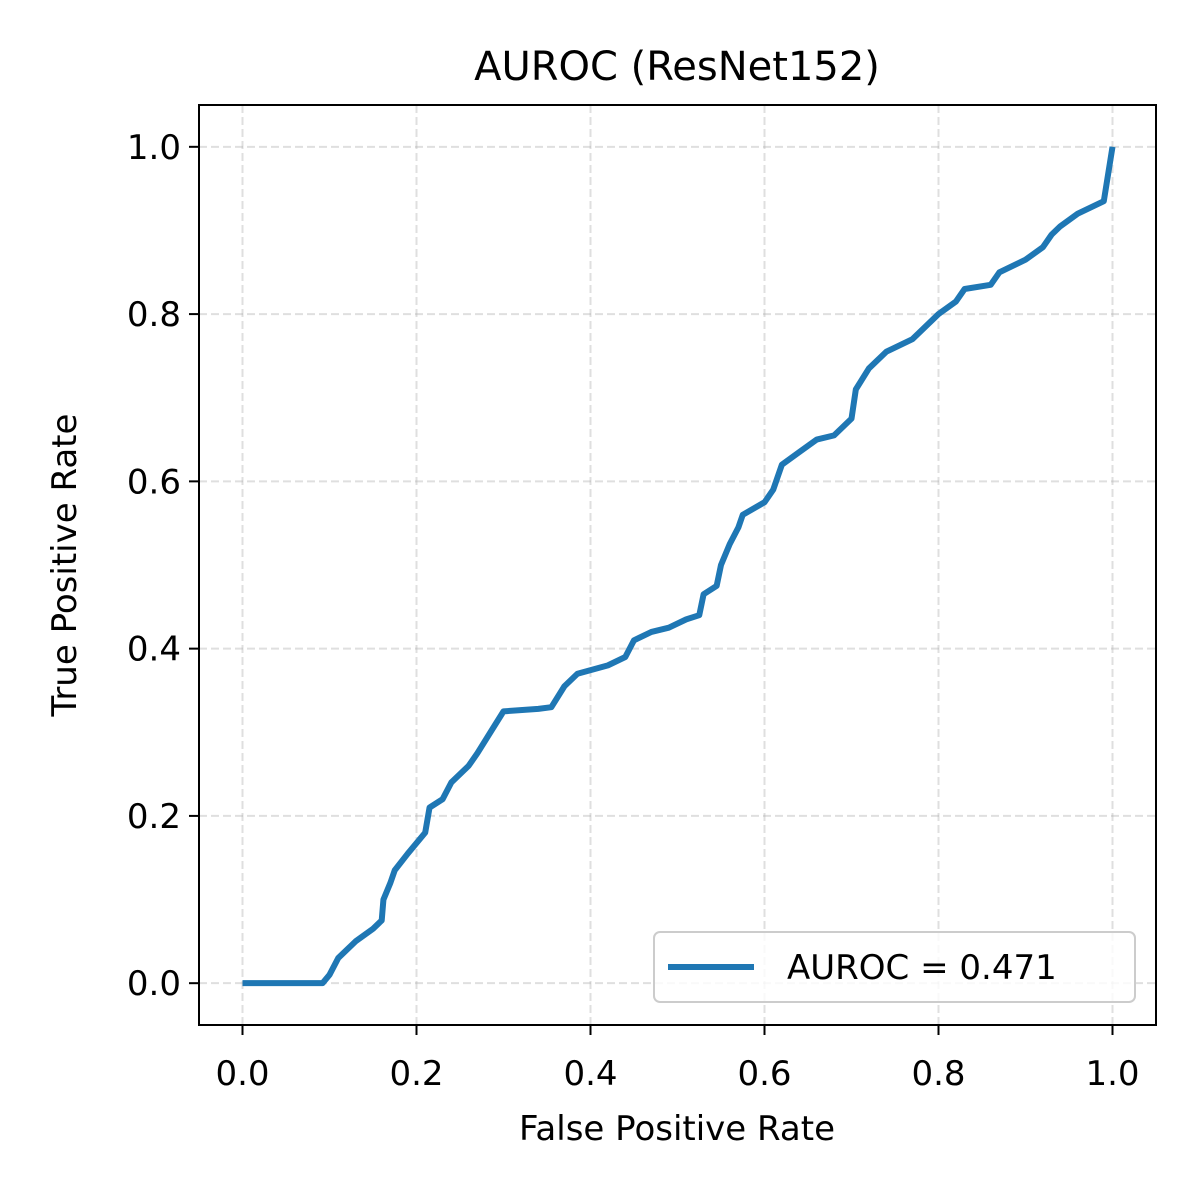 The width and height of the screenshot is (1200, 1200). What do you see at coordinates (677, 67) in the screenshot?
I see `chart-title: AUROC (ResNet152)` at bounding box center [677, 67].